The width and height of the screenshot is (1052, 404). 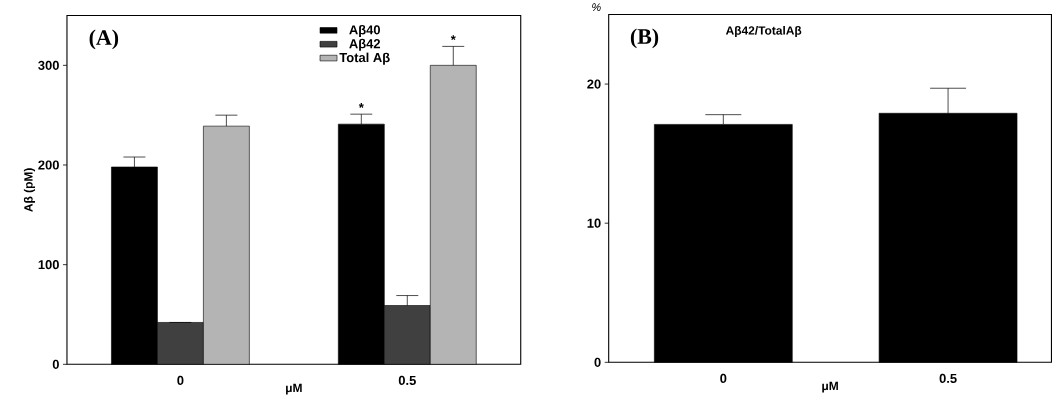 I want to click on legend-label: Aβ40, so click(x=364, y=30).